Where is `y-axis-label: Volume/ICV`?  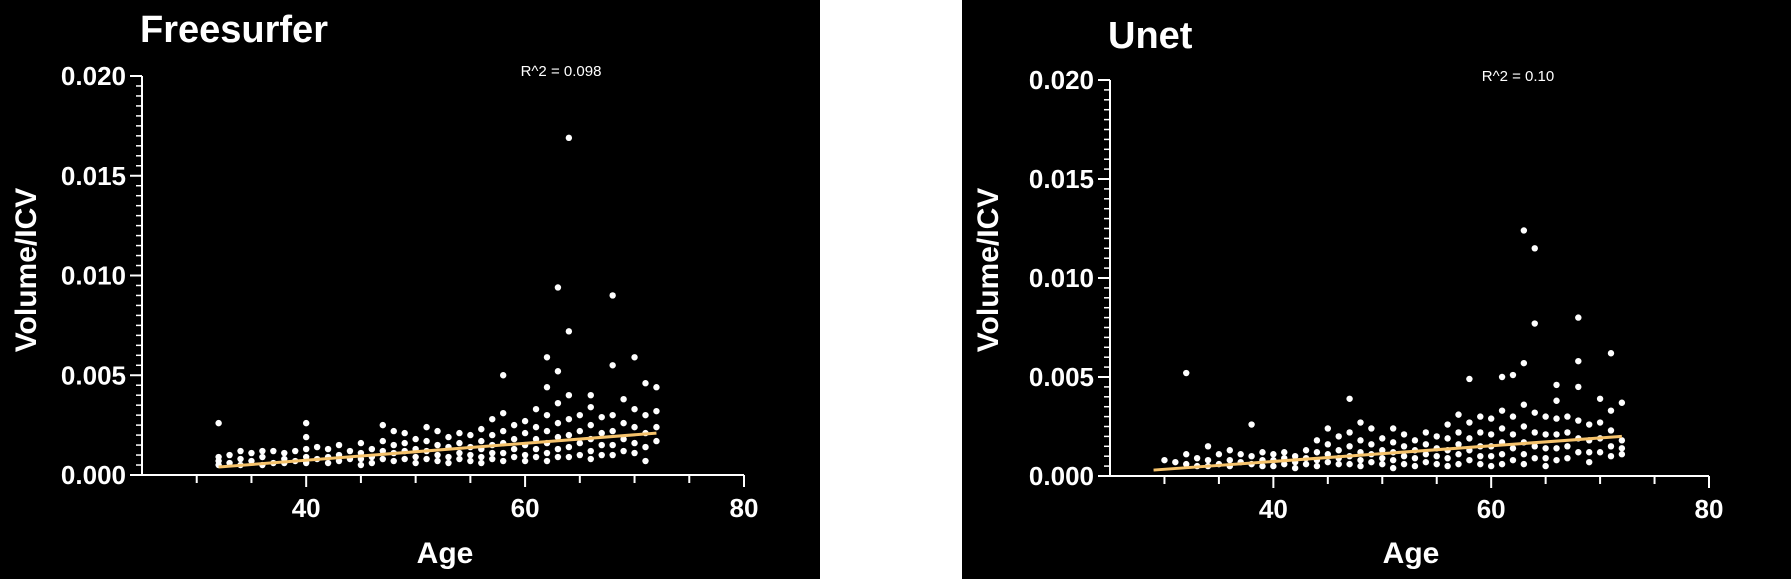
y-axis-label: Volume/ICV is located at coordinates (988, 270).